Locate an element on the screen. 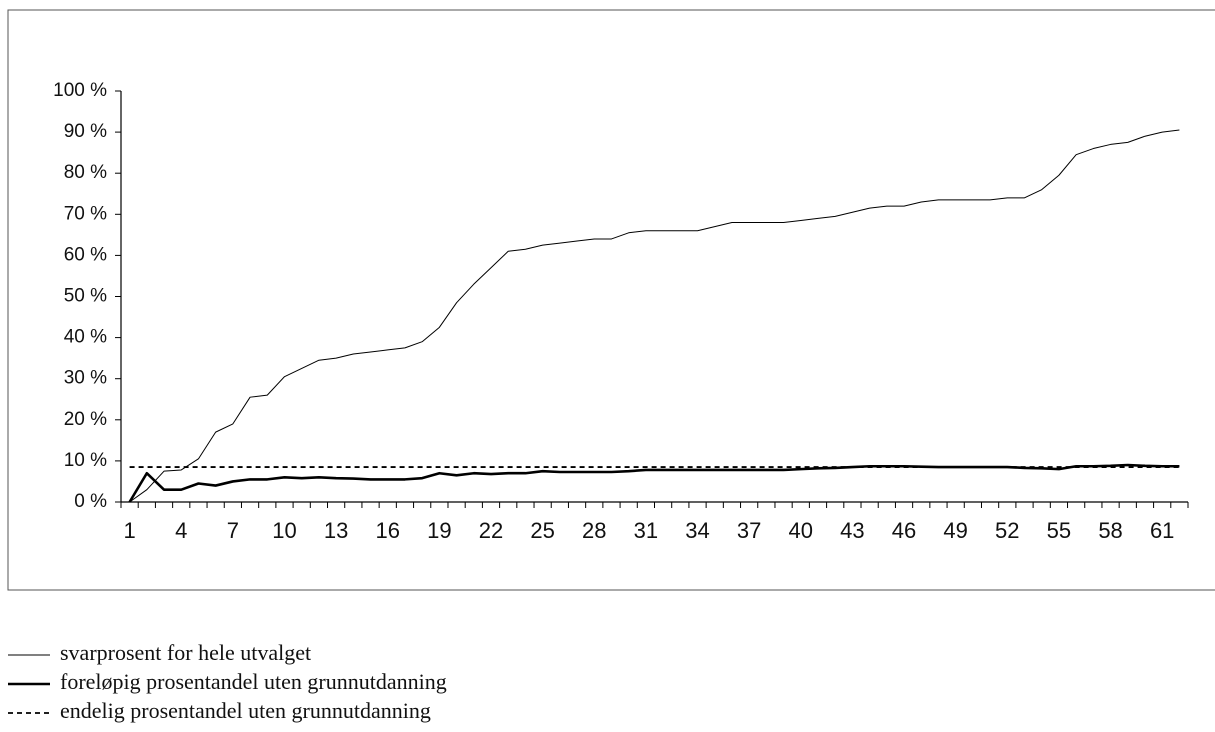 The width and height of the screenshot is (1215, 732). y-tick-label: 60 % is located at coordinates (85, 254).